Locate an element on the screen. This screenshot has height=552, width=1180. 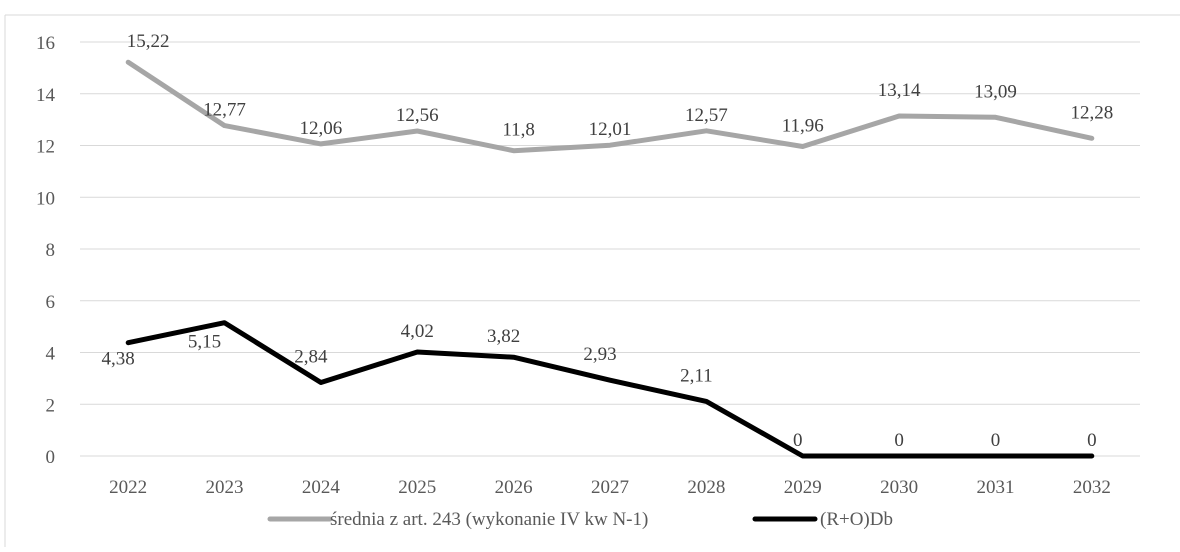
legend-label: (R+O)Db is located at coordinates (856, 519).